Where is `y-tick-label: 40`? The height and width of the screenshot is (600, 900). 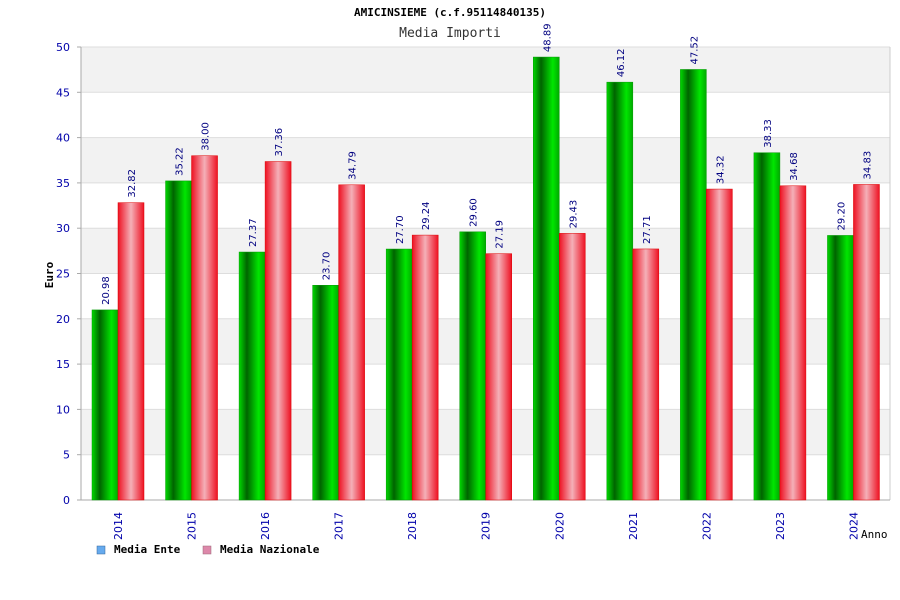
y-tick-label: 40 is located at coordinates (63, 138).